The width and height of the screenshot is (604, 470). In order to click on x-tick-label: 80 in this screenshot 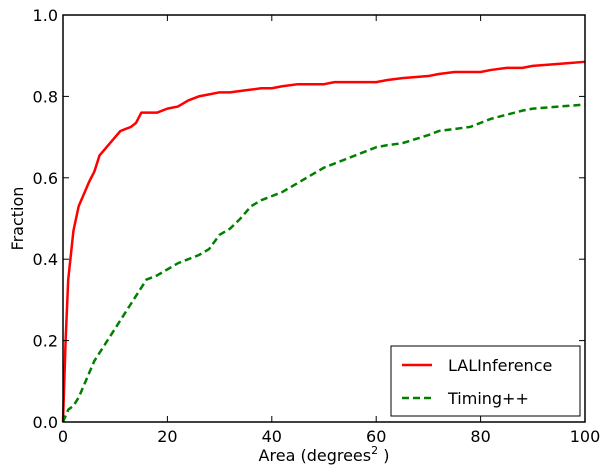, I will do `click(480, 436)`.